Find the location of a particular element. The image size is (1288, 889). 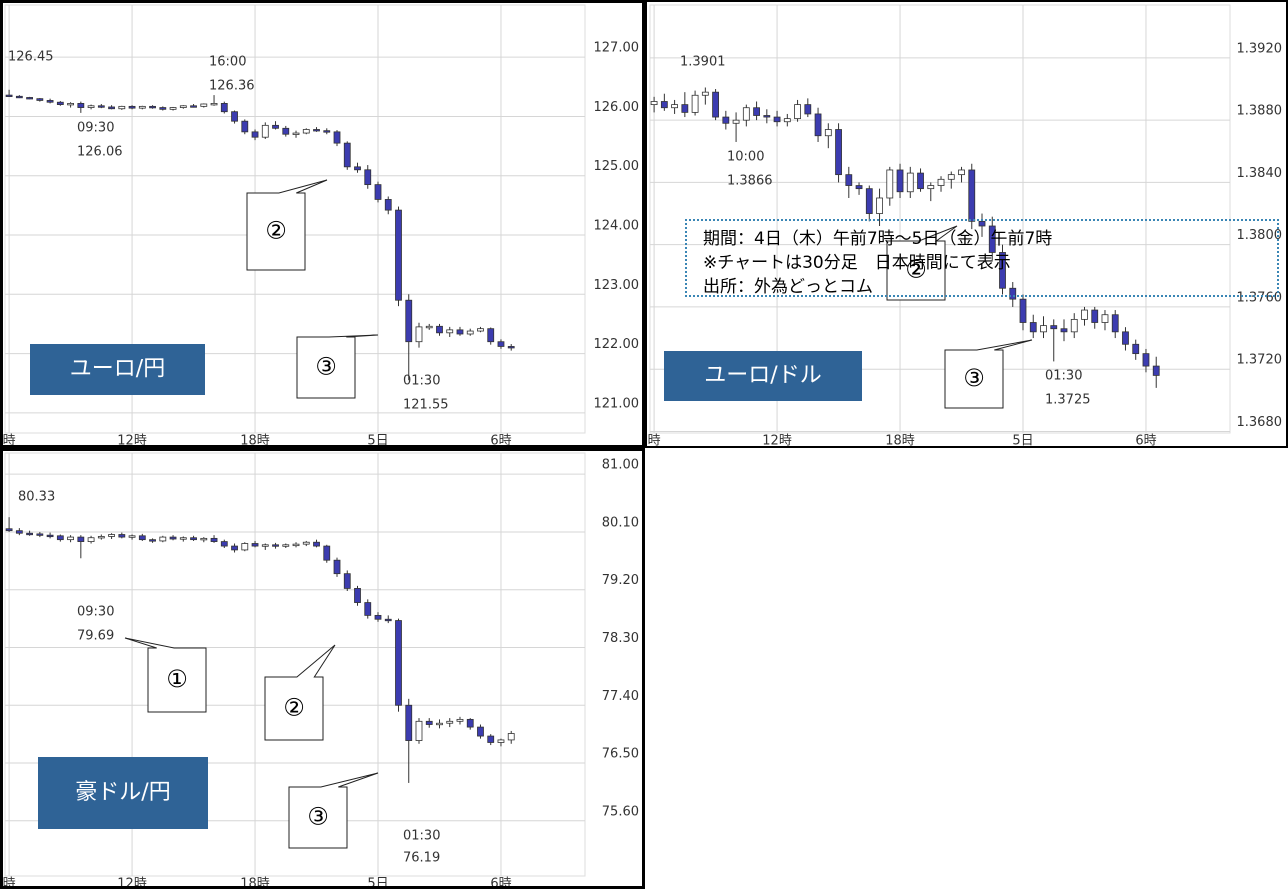

pair-label-box is located at coordinates (763, 376).